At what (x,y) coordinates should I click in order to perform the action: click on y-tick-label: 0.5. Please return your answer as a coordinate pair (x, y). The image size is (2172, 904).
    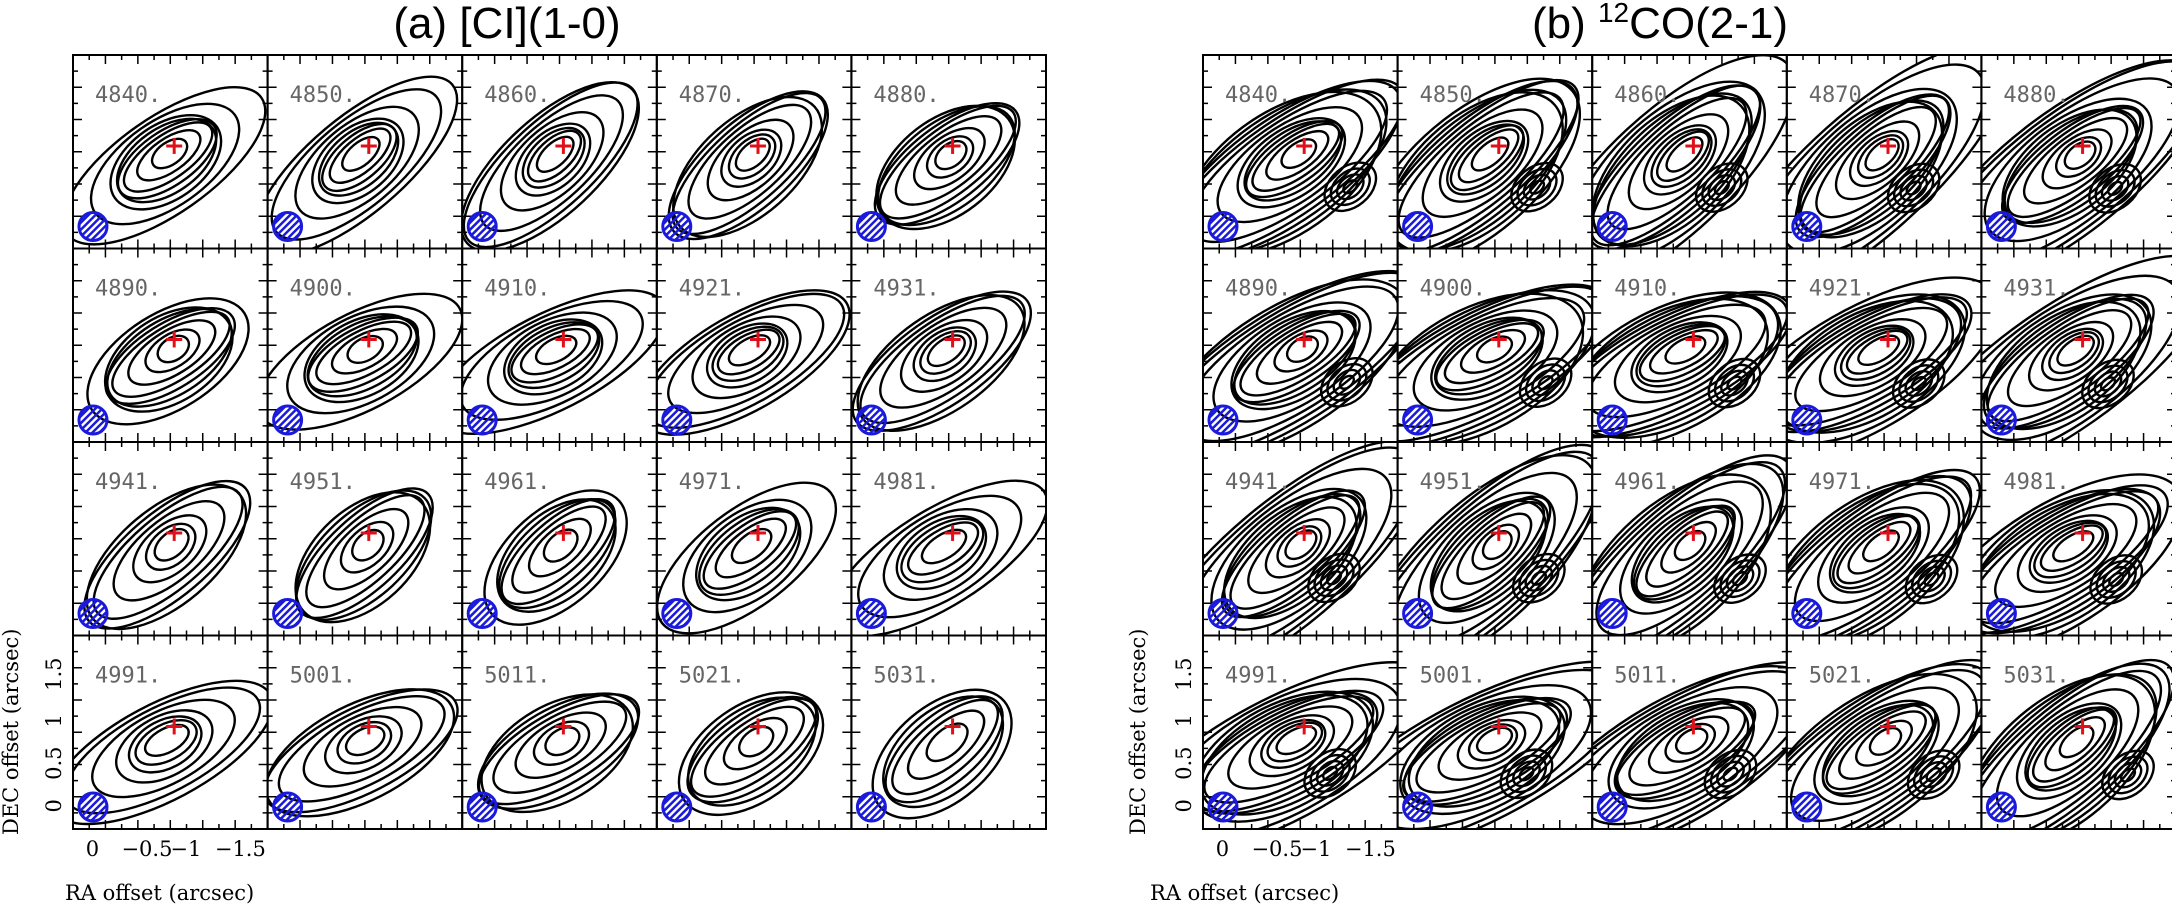
    Looking at the image, I should click on (54, 763).